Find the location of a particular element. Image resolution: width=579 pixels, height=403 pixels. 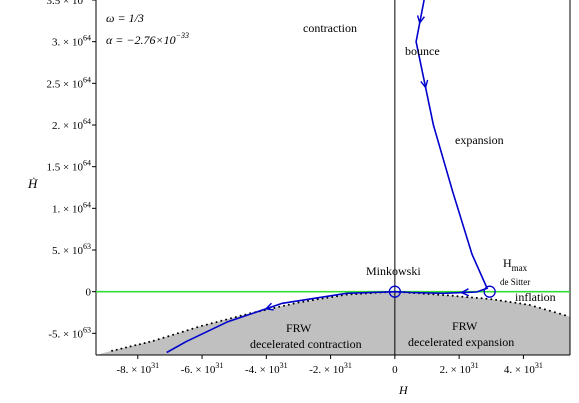

y-tick-label: 5. × 1063 is located at coordinates (71, 249).